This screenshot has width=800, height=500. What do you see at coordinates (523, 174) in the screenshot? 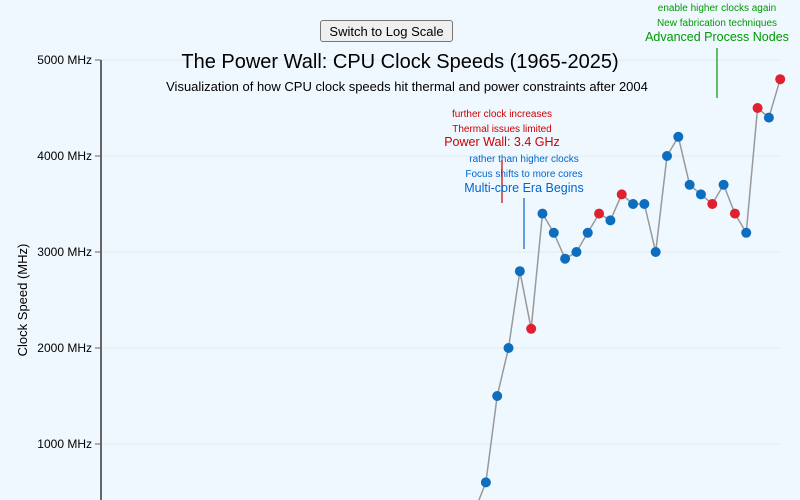
I see `annotation-text: Focus shifts to more cores` at bounding box center [523, 174].